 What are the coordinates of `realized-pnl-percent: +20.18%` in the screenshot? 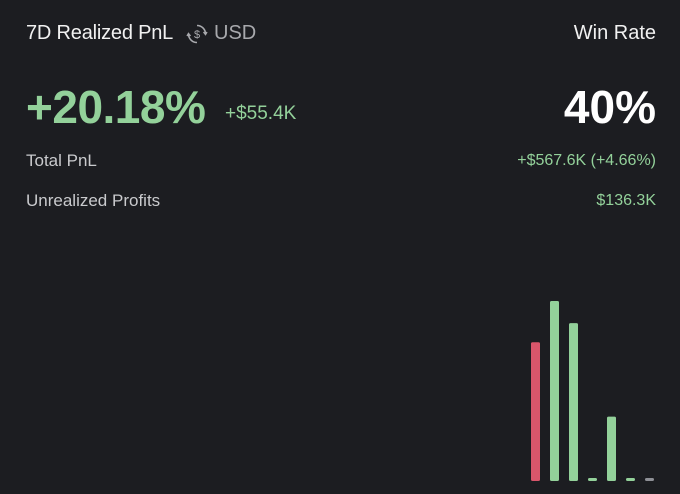 It's located at (116, 107).